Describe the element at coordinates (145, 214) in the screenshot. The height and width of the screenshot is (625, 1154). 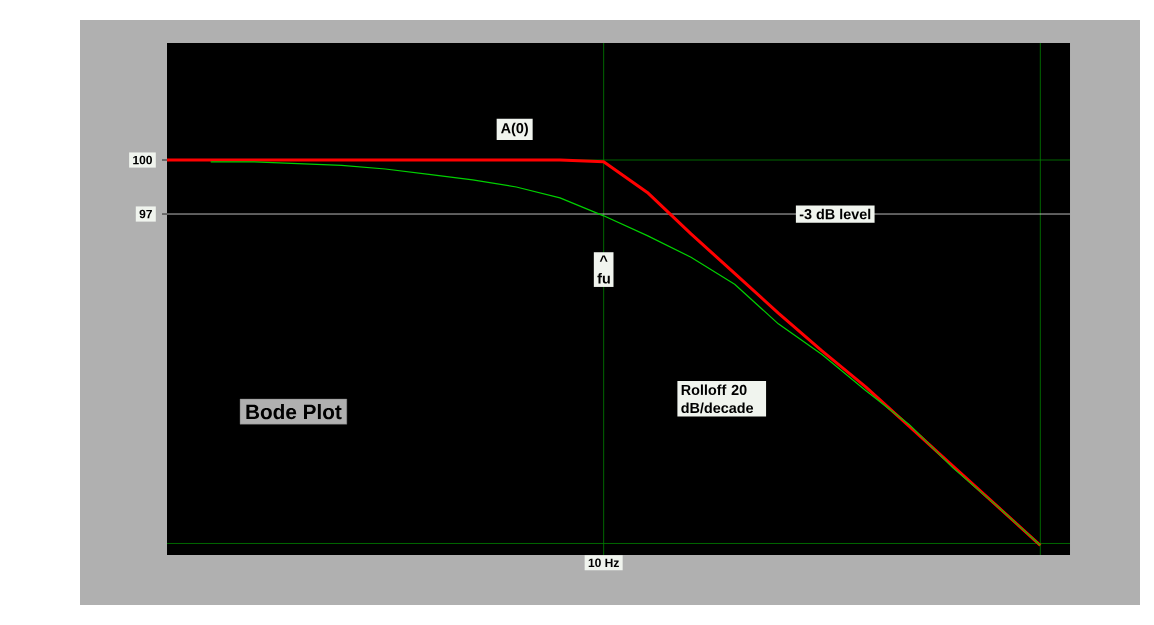
I see `y-tick-label: 97` at that location.